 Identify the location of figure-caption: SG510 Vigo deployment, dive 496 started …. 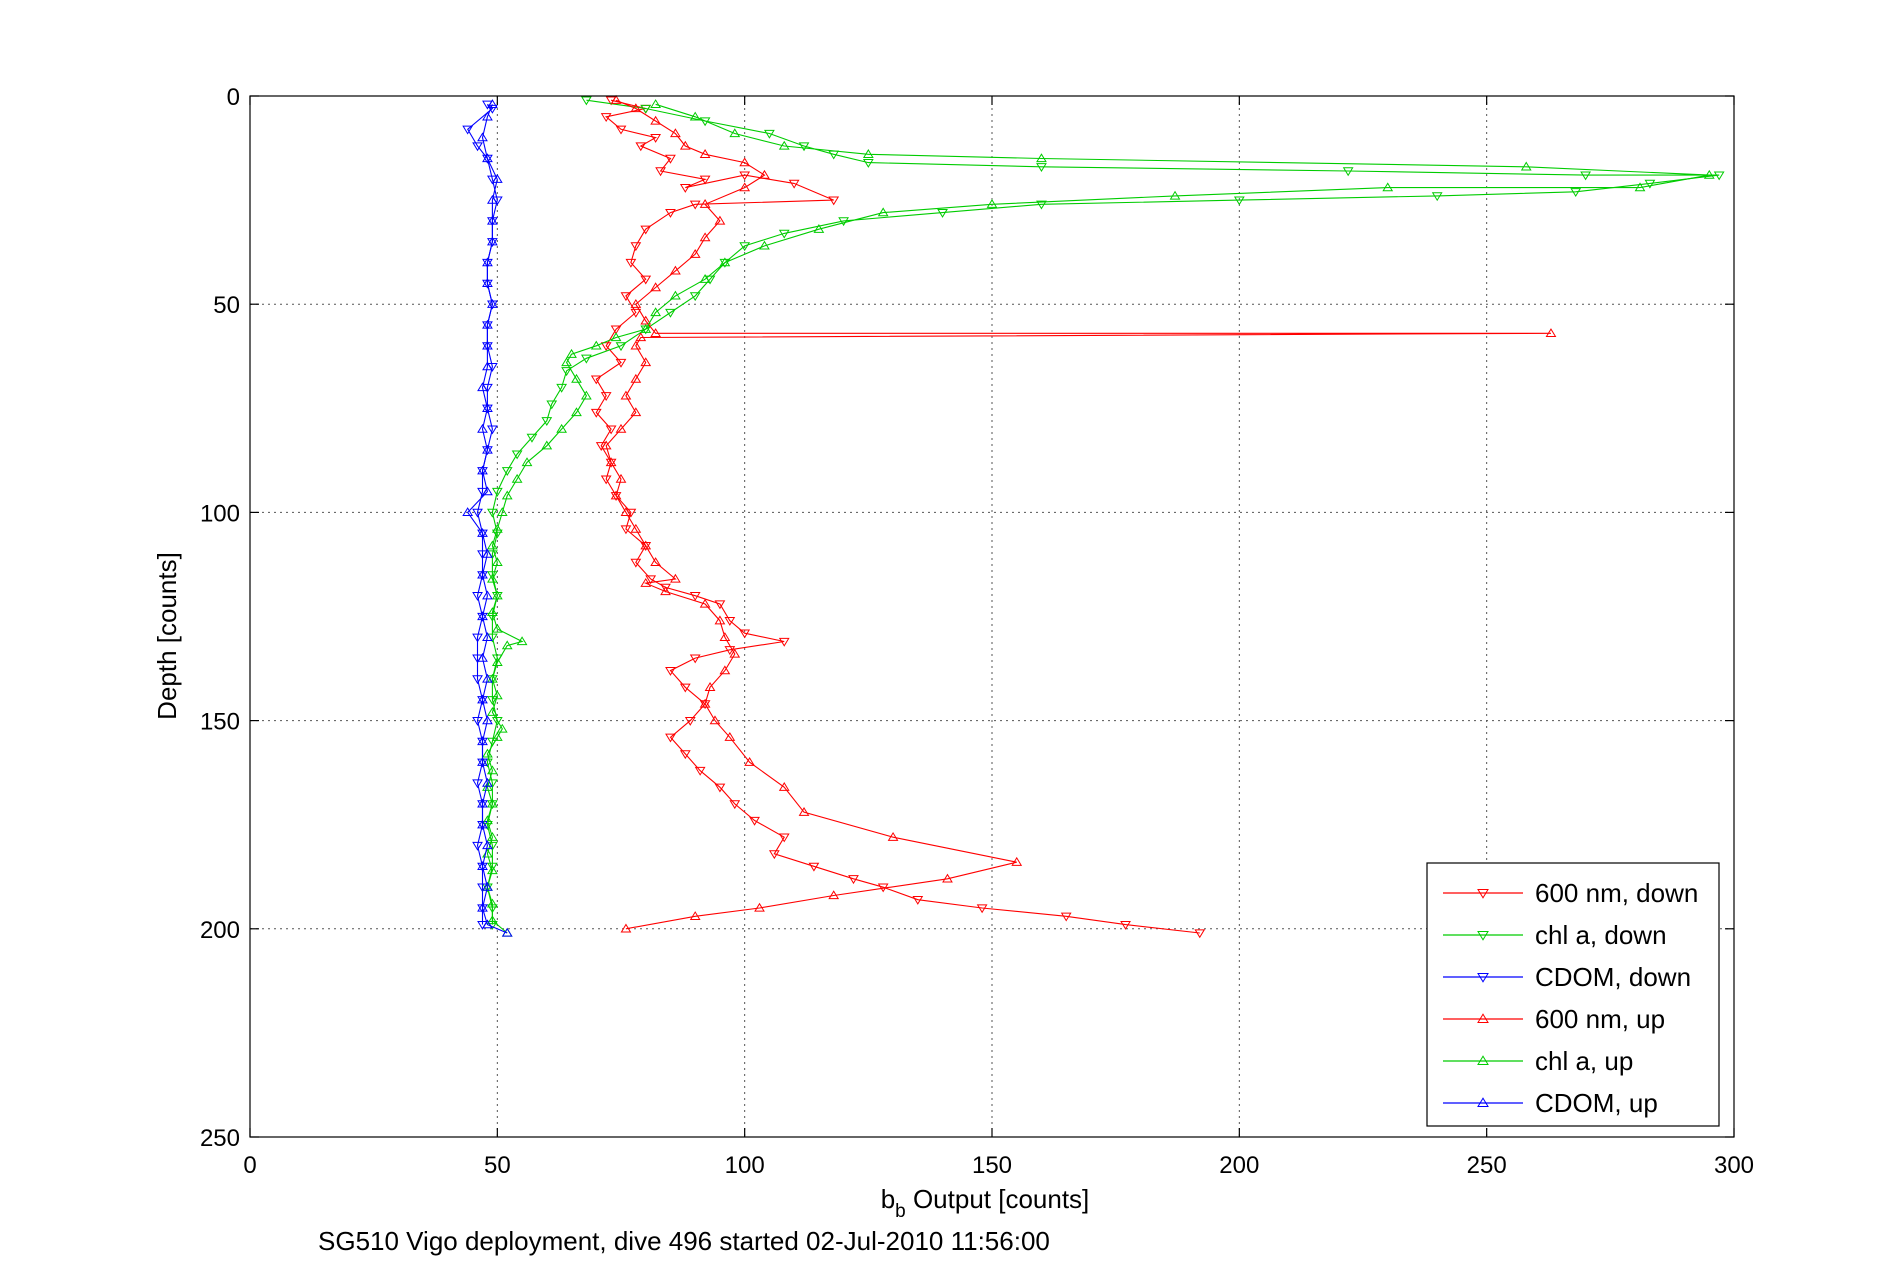
(684, 1241).